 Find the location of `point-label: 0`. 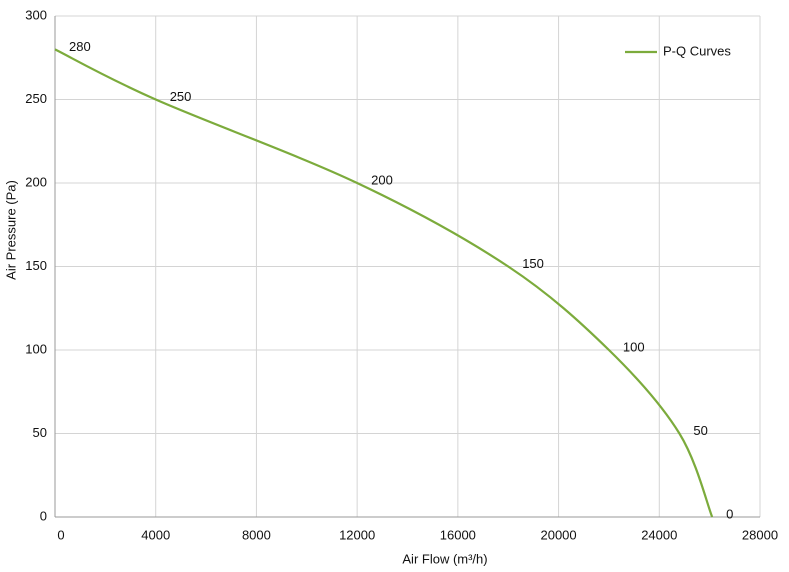

point-label: 0 is located at coordinates (729, 513).